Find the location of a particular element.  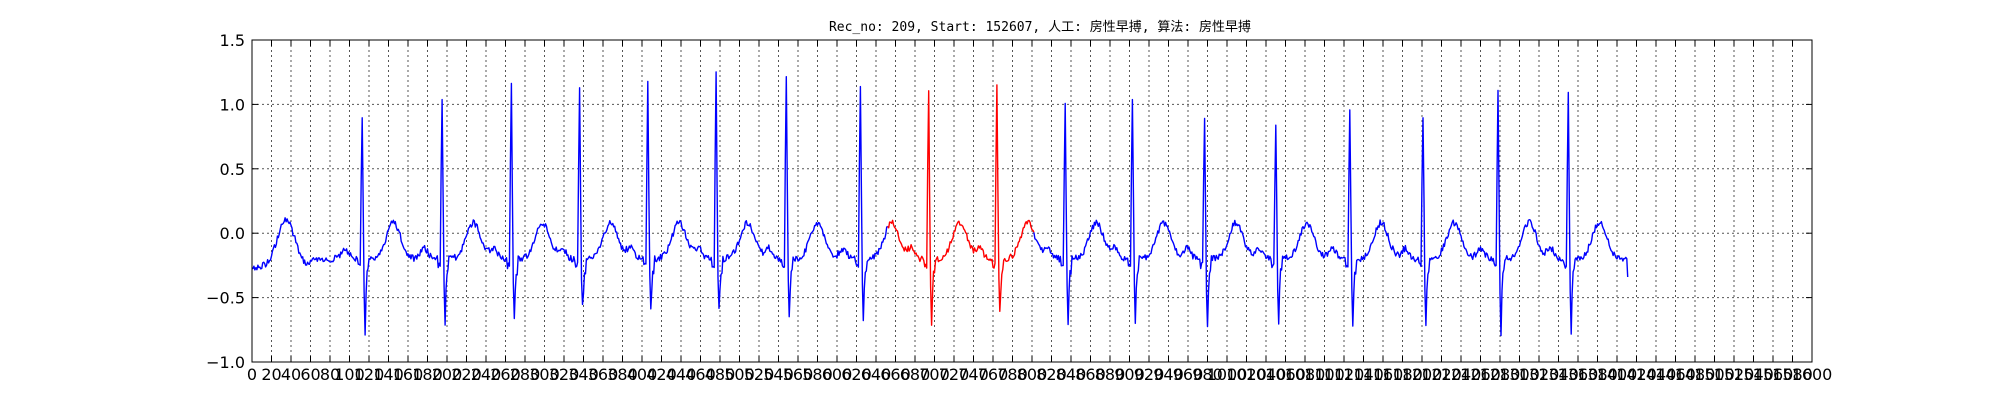

x-tick-label: 1440 is located at coordinates (1656, 374).